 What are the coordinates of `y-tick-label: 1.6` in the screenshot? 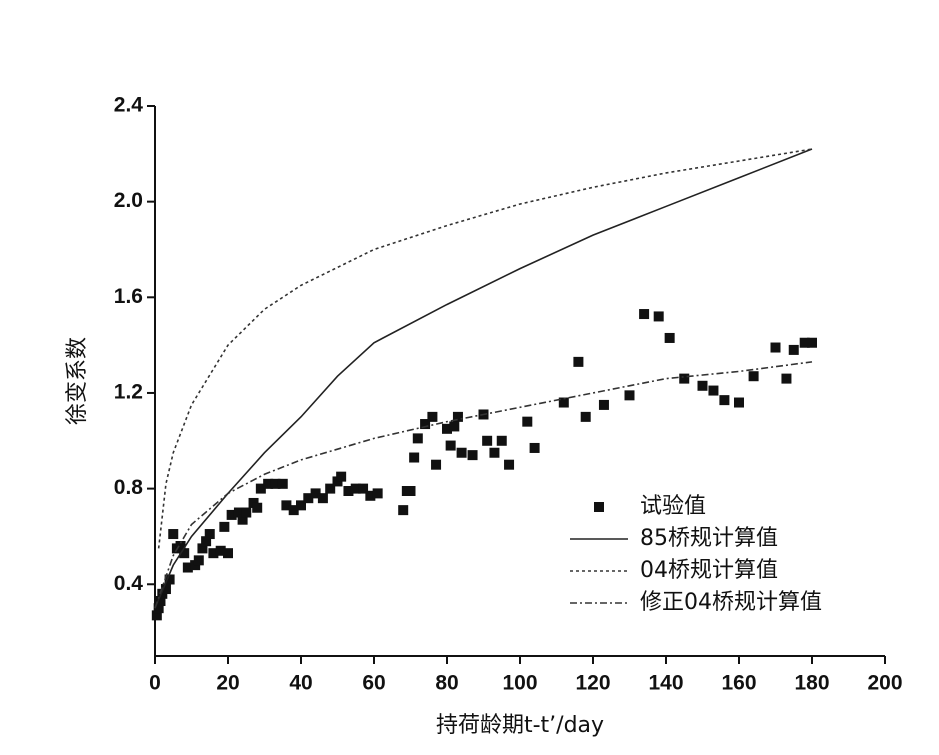 It's located at (128, 296).